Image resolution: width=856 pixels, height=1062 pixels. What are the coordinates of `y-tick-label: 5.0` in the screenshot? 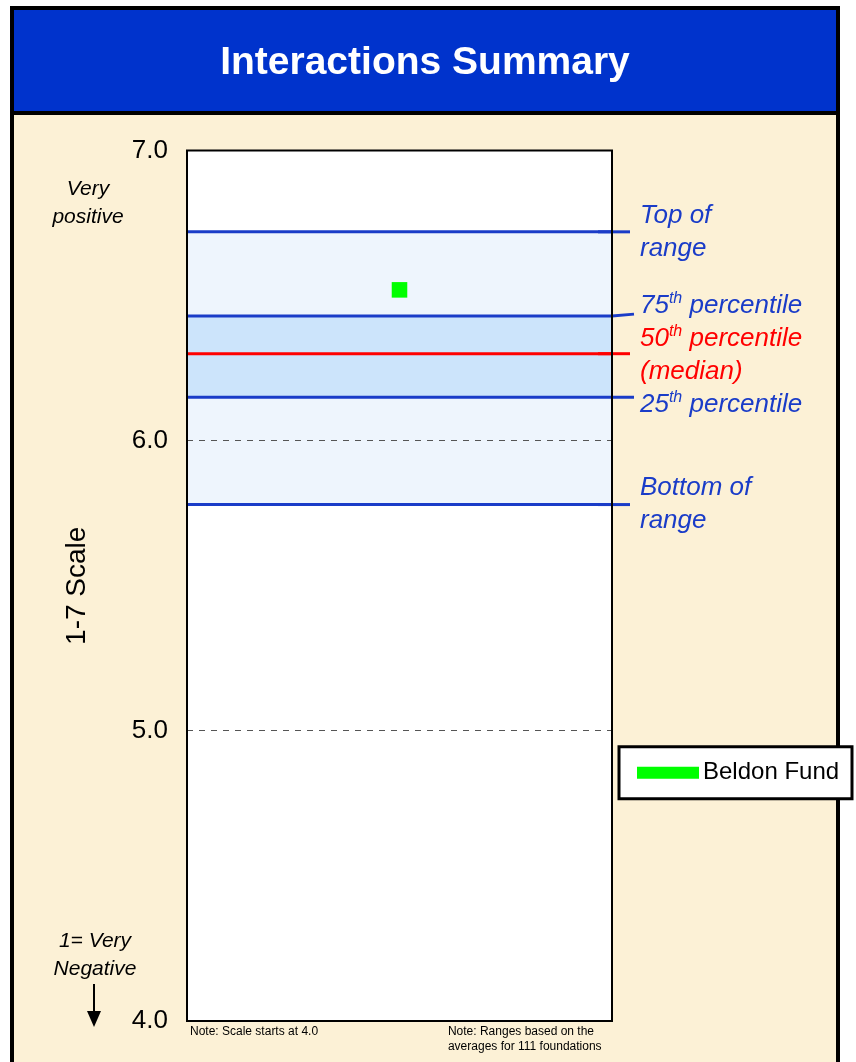 It's located at (149, 729).